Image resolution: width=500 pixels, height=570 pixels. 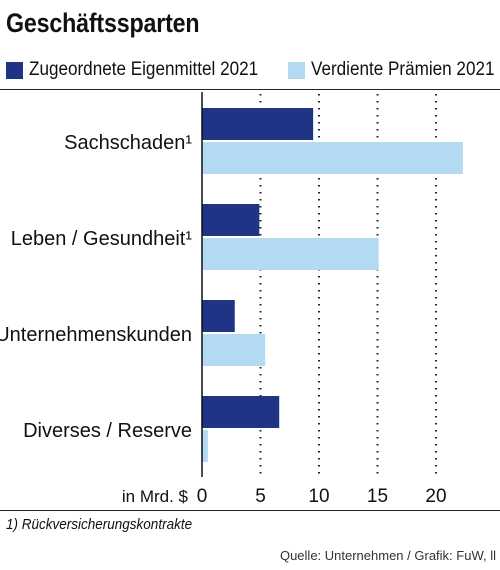 I want to click on x-tick-label-10: 10, so click(x=318, y=496).